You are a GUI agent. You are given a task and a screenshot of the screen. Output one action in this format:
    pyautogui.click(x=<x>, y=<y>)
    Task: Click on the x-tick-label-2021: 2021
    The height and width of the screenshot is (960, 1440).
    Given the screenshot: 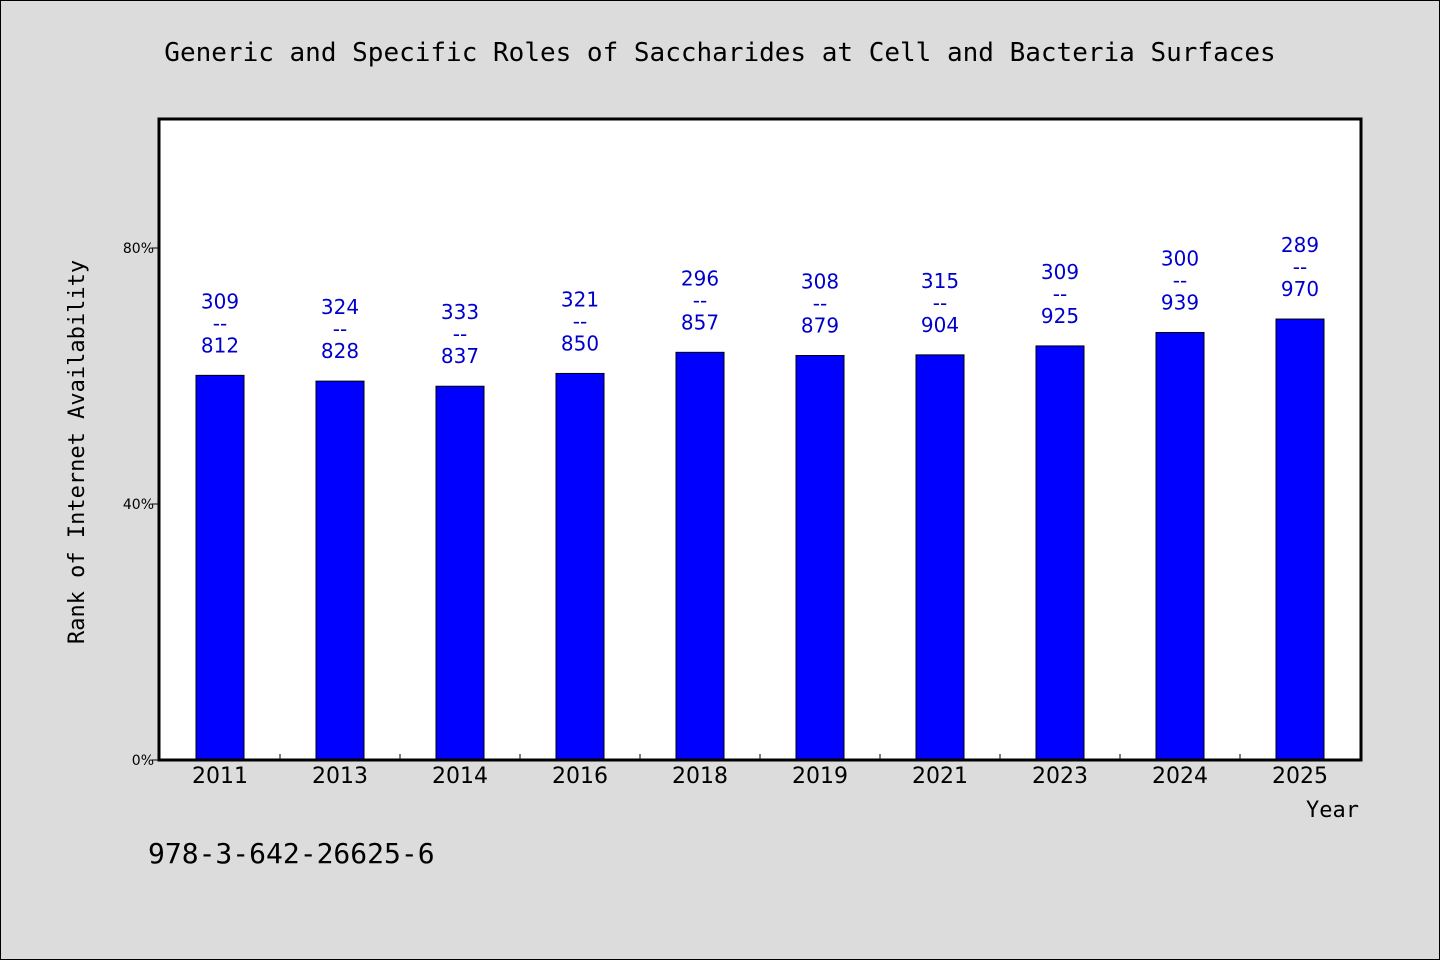 What is the action you would take?
    pyautogui.click(x=940, y=776)
    